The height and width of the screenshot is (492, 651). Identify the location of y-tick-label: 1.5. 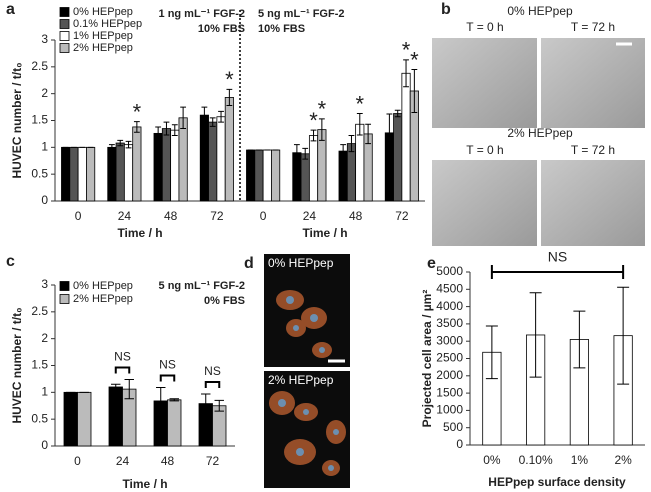
(39, 365).